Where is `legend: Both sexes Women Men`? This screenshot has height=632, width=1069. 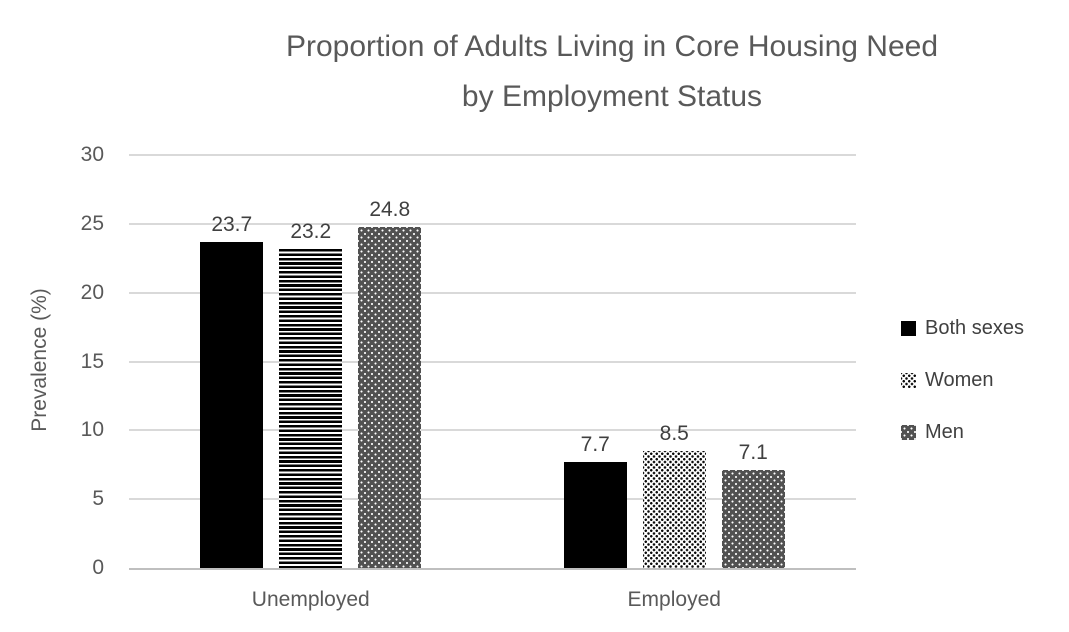
legend: Both sexes Women Men is located at coordinates (962, 395).